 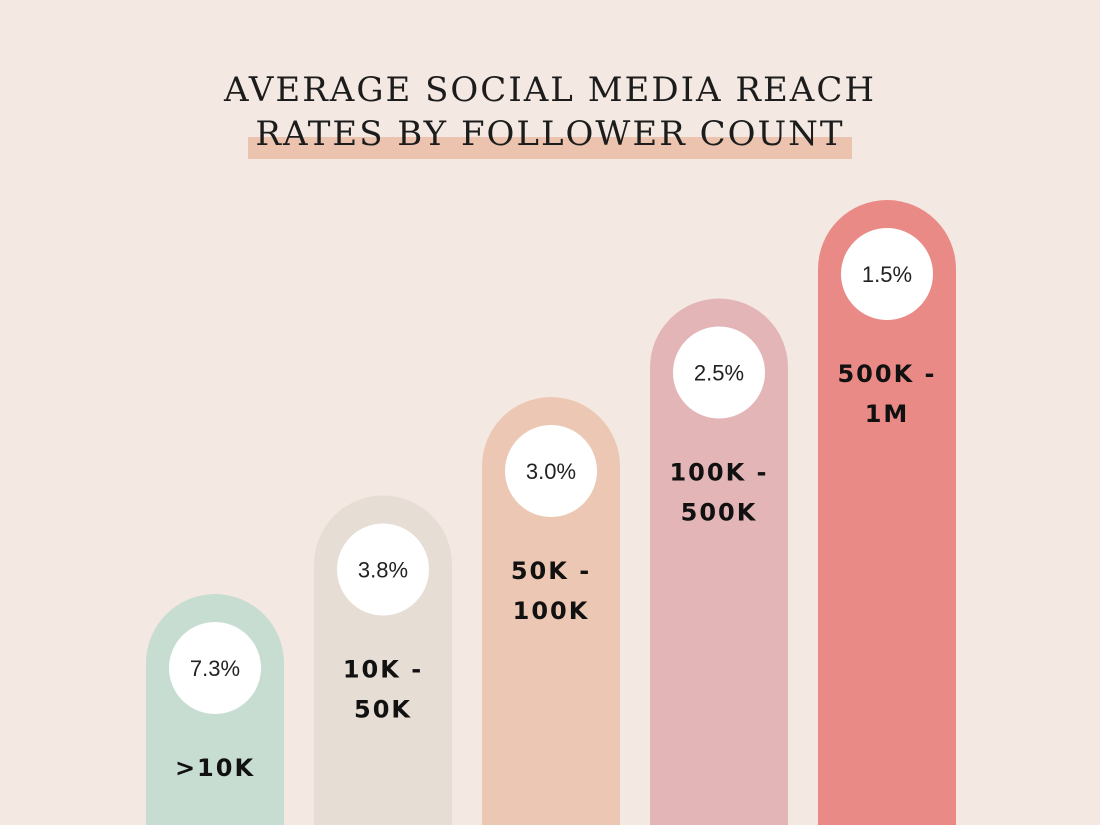 What do you see at coordinates (886, 374) in the screenshot?
I see `category-label: 500K -` at bounding box center [886, 374].